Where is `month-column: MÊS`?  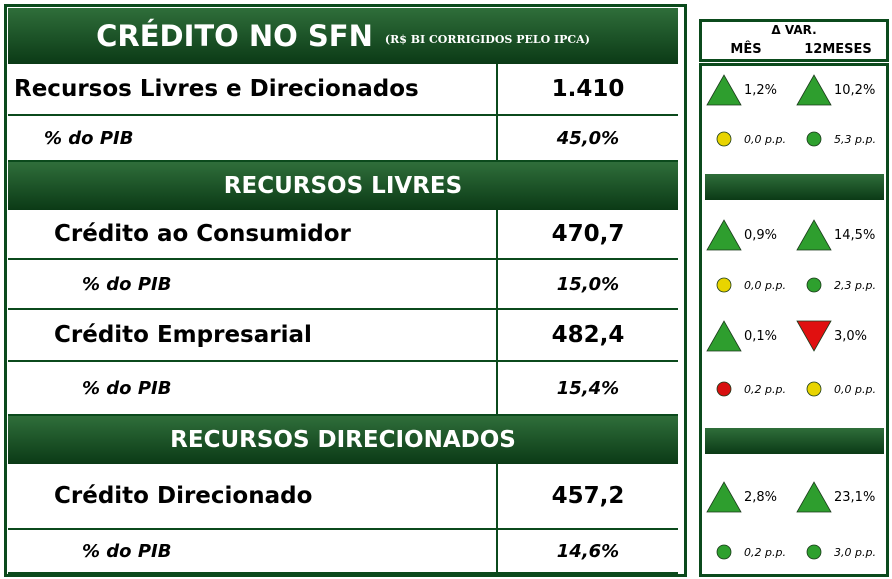 month-column: MÊS is located at coordinates (746, 49).